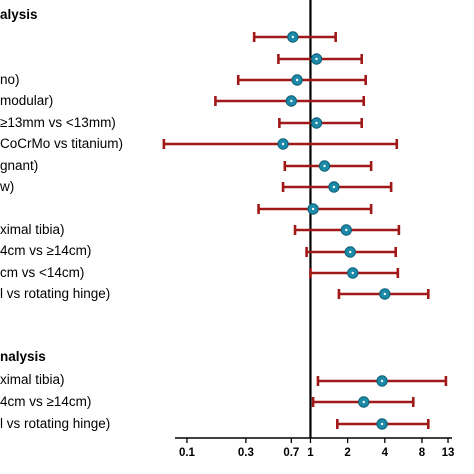 This screenshot has height=474, width=474. I want to click on row-label: w), so click(7, 186).